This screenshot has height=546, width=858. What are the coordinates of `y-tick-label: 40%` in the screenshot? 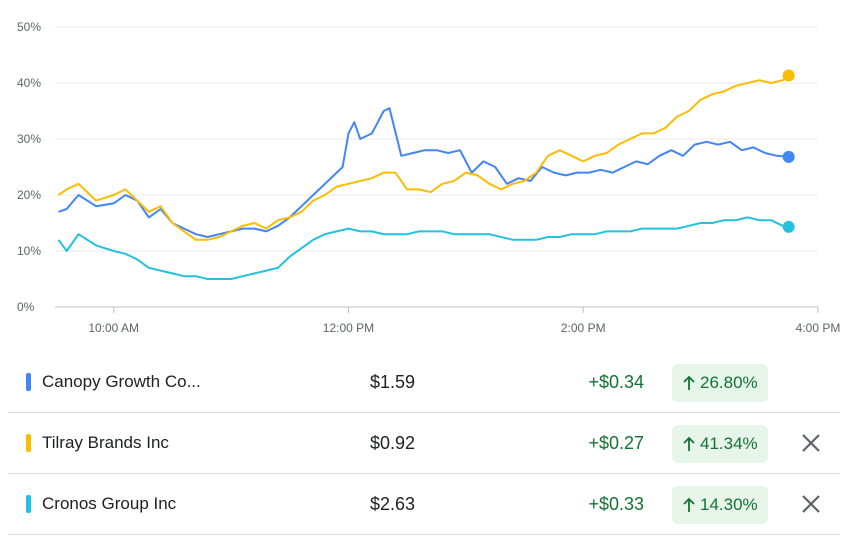 It's located at (29, 83).